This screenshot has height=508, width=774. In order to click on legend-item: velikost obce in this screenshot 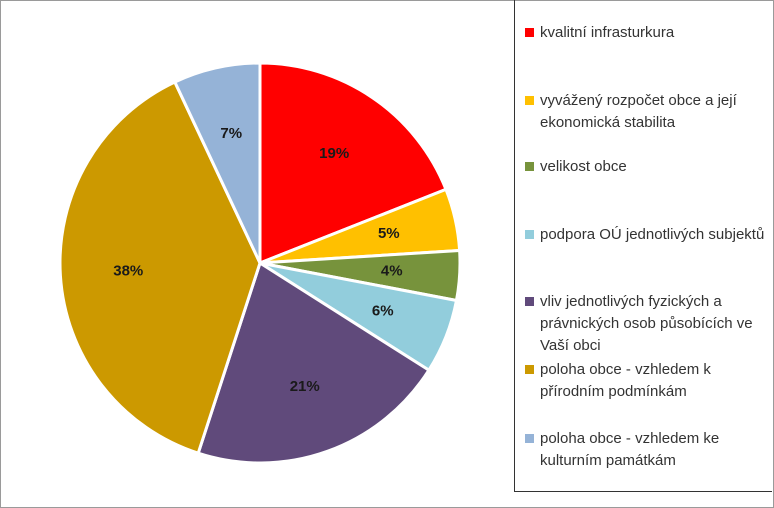, I will do `click(645, 167)`.